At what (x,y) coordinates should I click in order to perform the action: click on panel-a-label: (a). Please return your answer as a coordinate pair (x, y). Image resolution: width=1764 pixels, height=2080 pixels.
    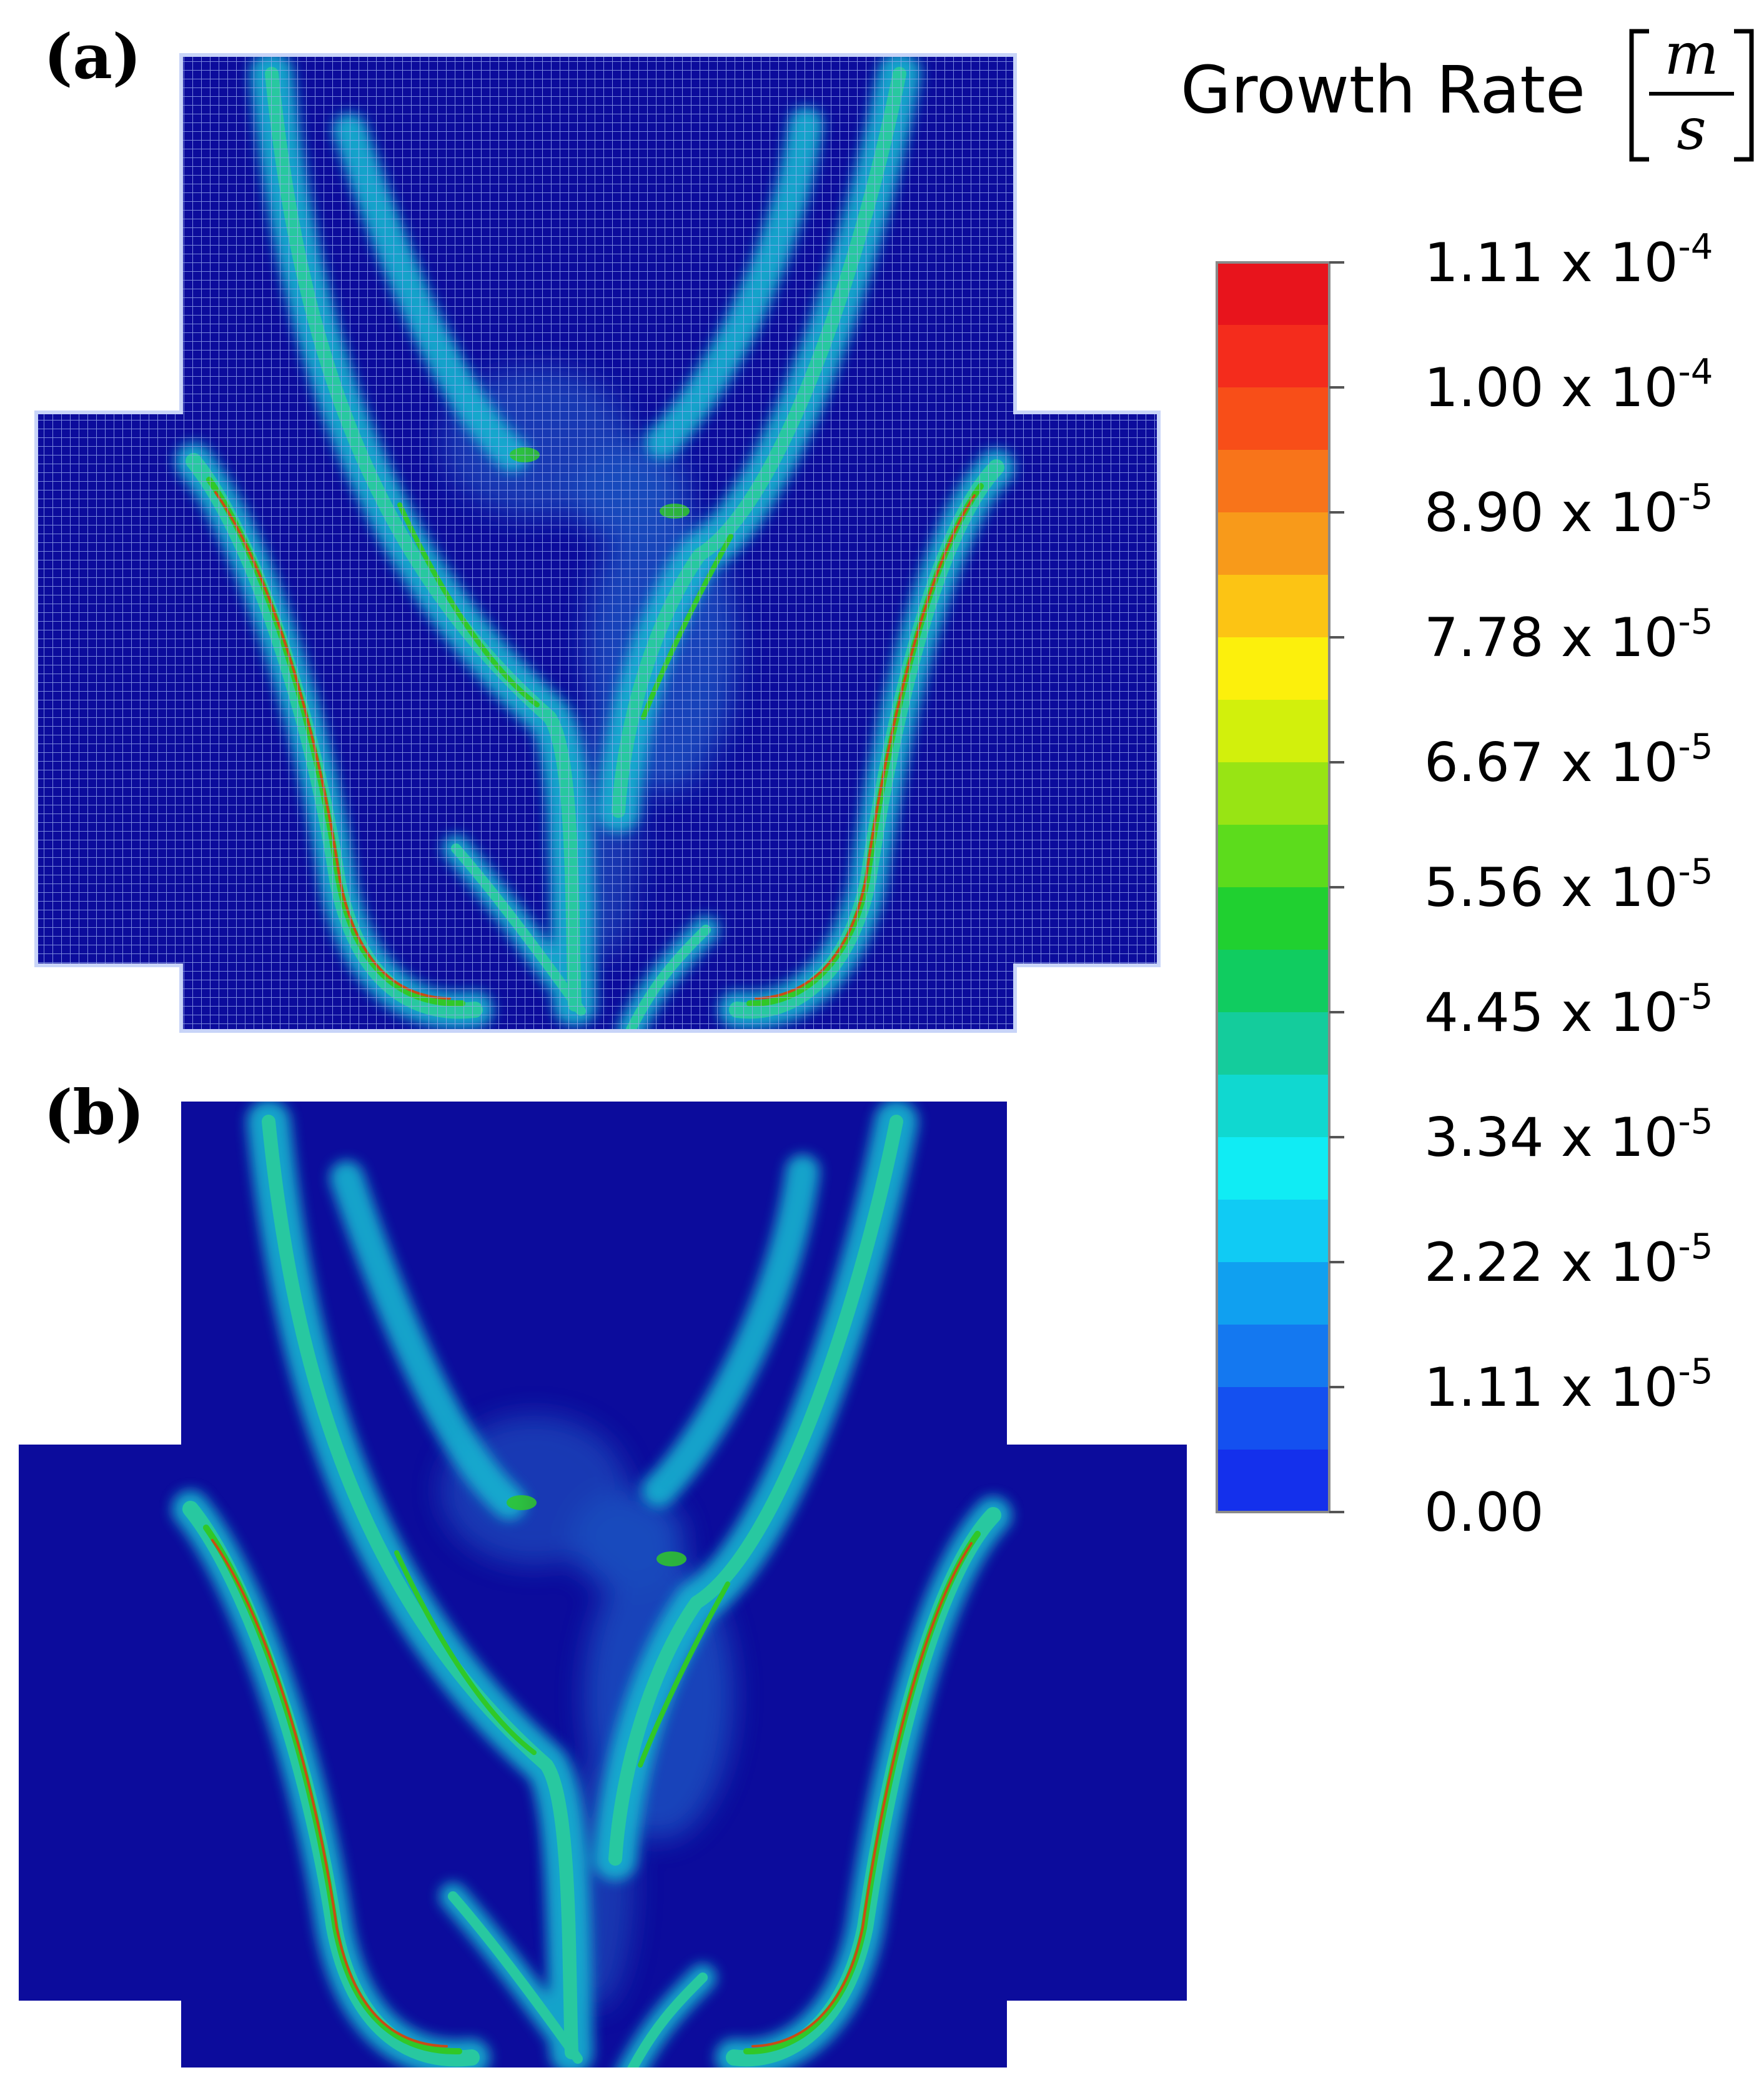
    Looking at the image, I should click on (92, 57).